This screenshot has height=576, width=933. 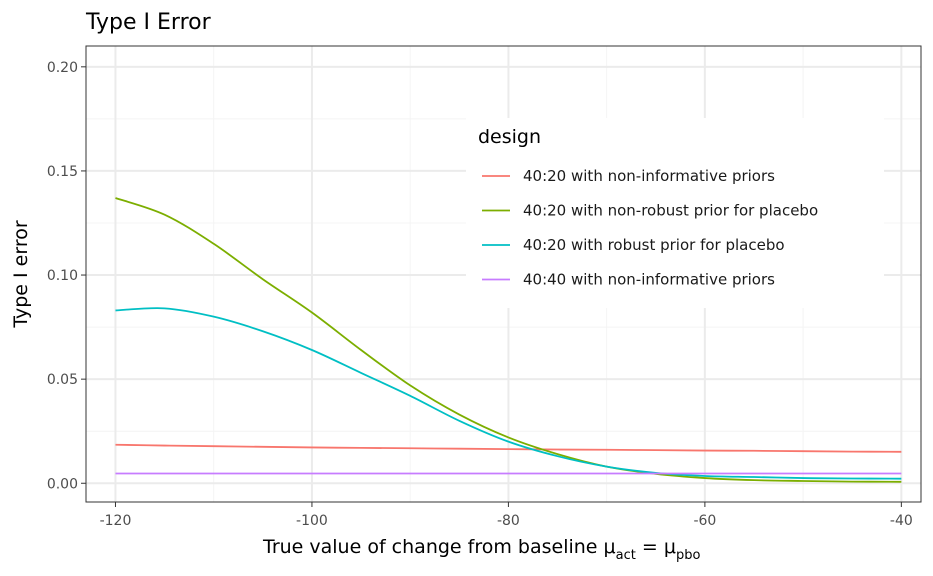 I want to click on x-axis-equals: =, so click(x=650, y=547).